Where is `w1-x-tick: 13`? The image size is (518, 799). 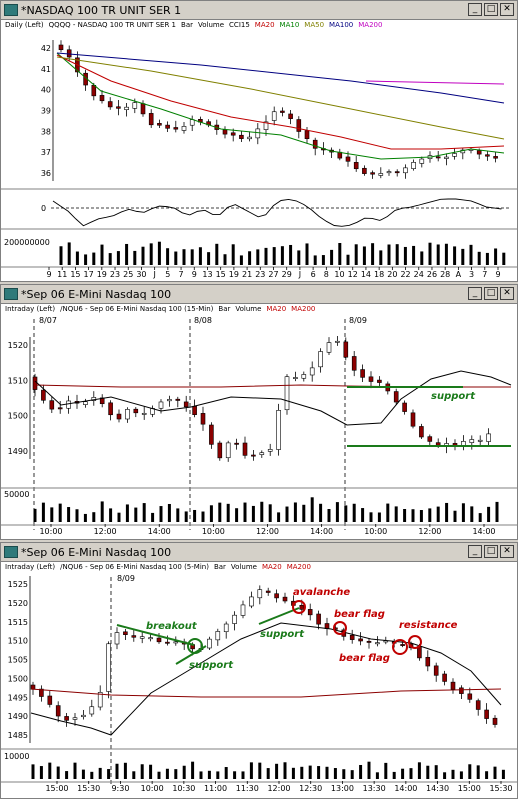
w1-x-tick: 13 is located at coordinates (207, 274).